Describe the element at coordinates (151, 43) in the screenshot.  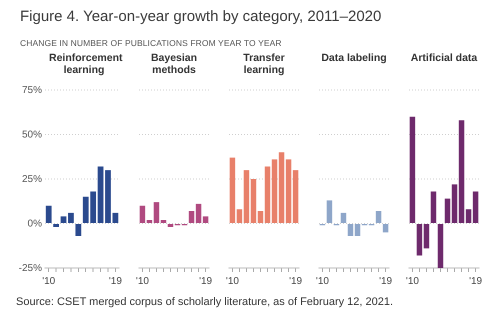
I see `text: CHANGE IN NUMBER OF PUBLICATIONS FROM YEAR TO YEAR` at that location.